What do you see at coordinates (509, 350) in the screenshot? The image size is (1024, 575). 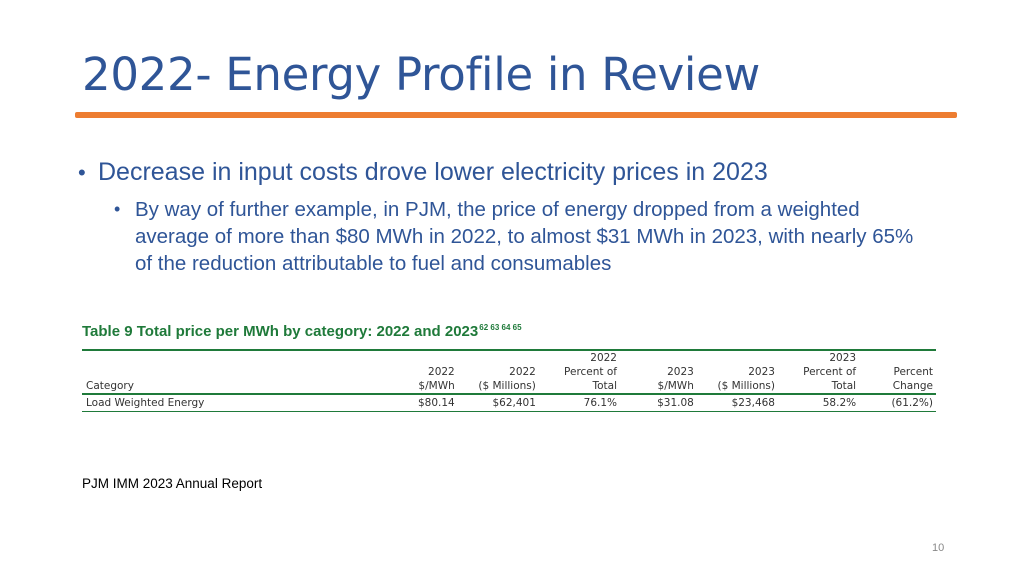 I see `table-top-rule` at bounding box center [509, 350].